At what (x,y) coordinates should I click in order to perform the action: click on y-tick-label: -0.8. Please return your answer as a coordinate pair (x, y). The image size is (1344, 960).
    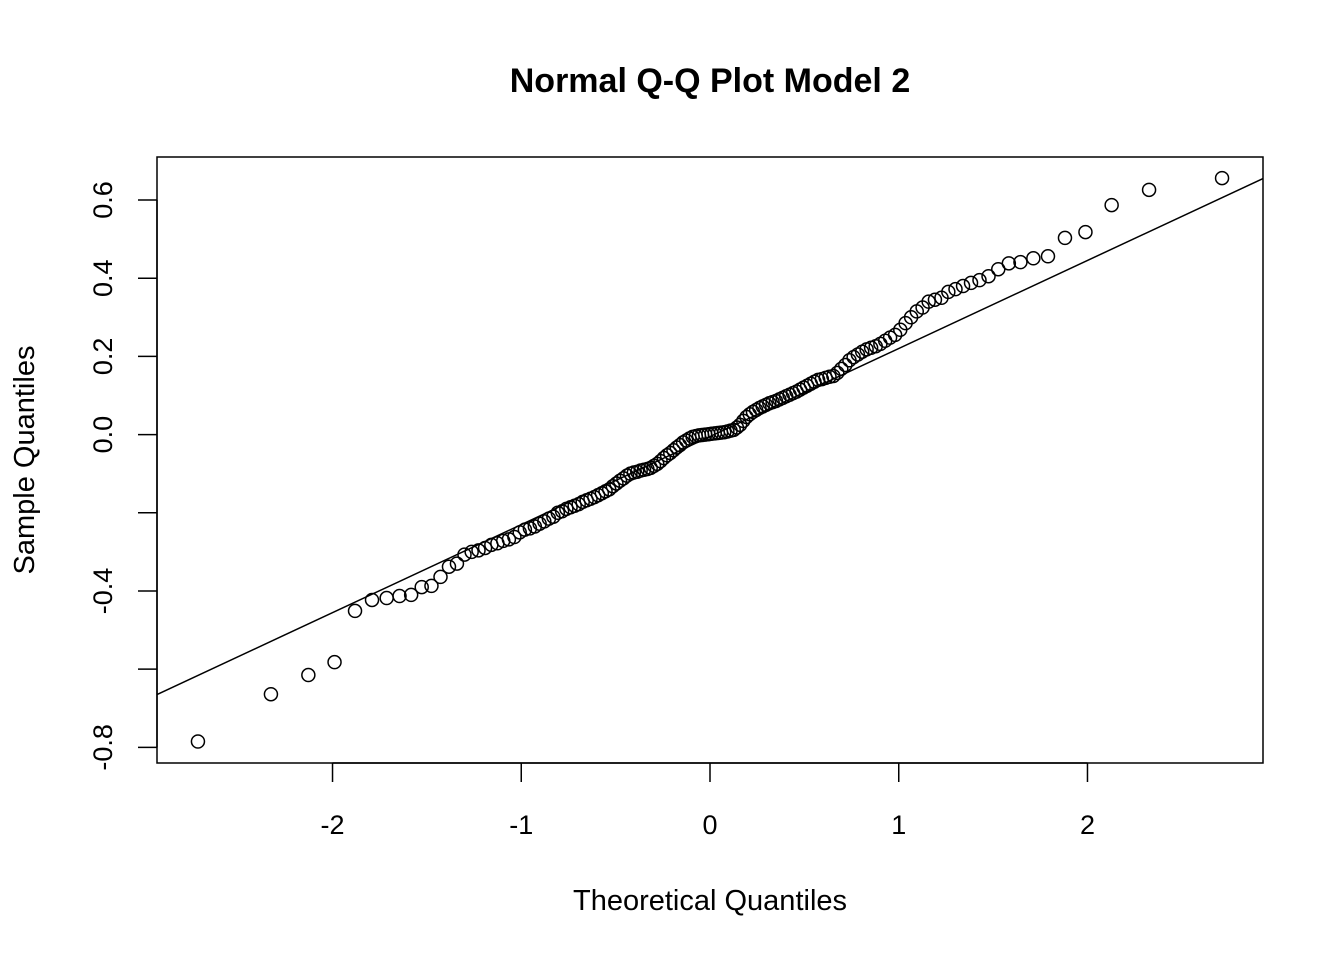
    Looking at the image, I should click on (103, 747).